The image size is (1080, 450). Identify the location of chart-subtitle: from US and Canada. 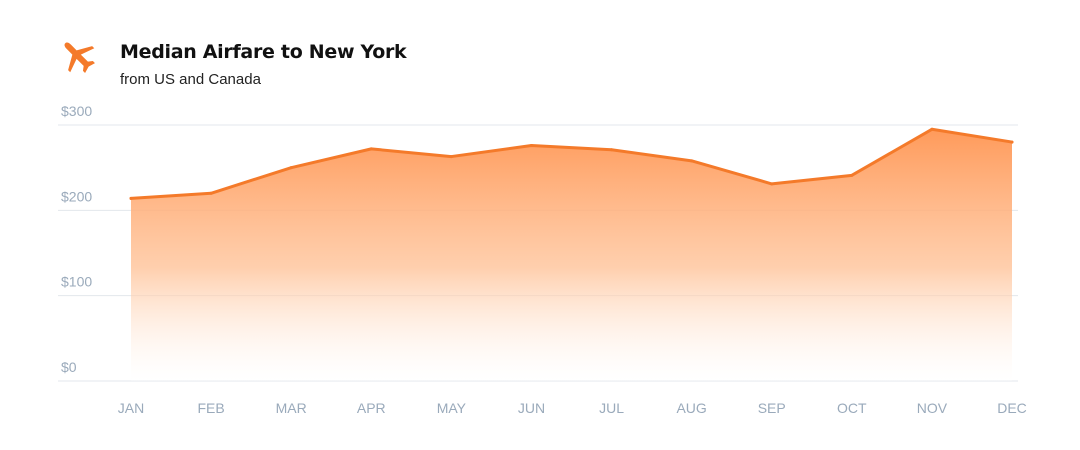
(190, 79).